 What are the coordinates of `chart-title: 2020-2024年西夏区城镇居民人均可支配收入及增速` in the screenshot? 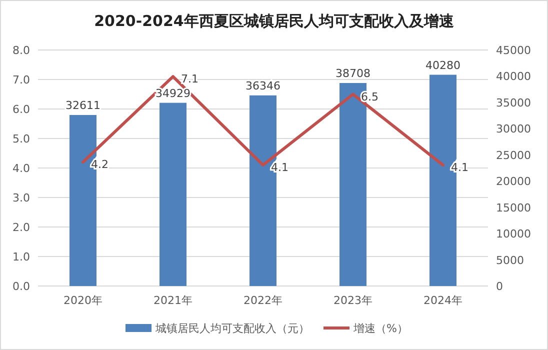 It's located at (274, 21).